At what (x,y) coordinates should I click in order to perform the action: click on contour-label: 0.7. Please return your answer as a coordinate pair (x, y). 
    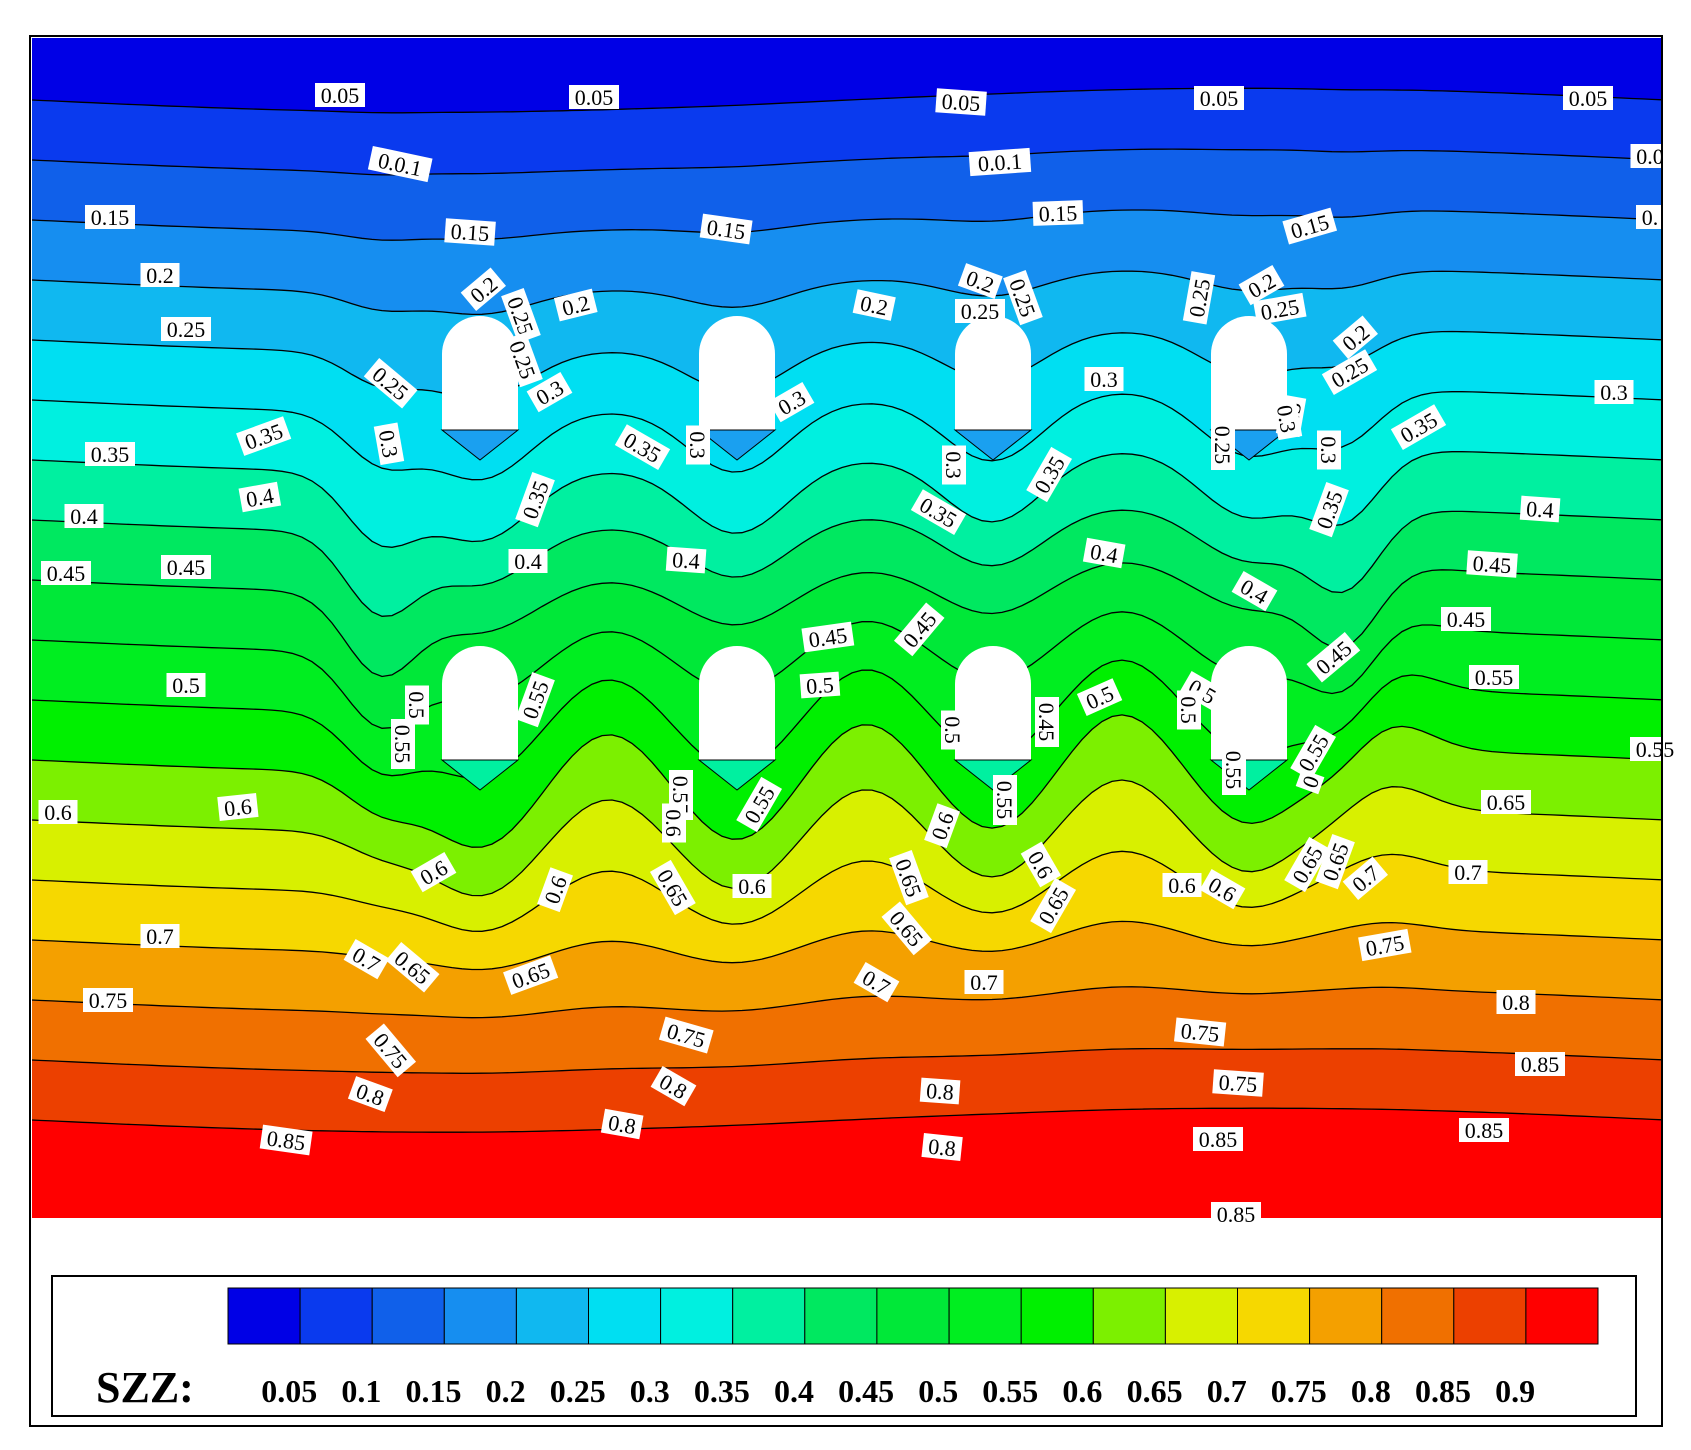
    Looking at the image, I should click on (1468, 872).